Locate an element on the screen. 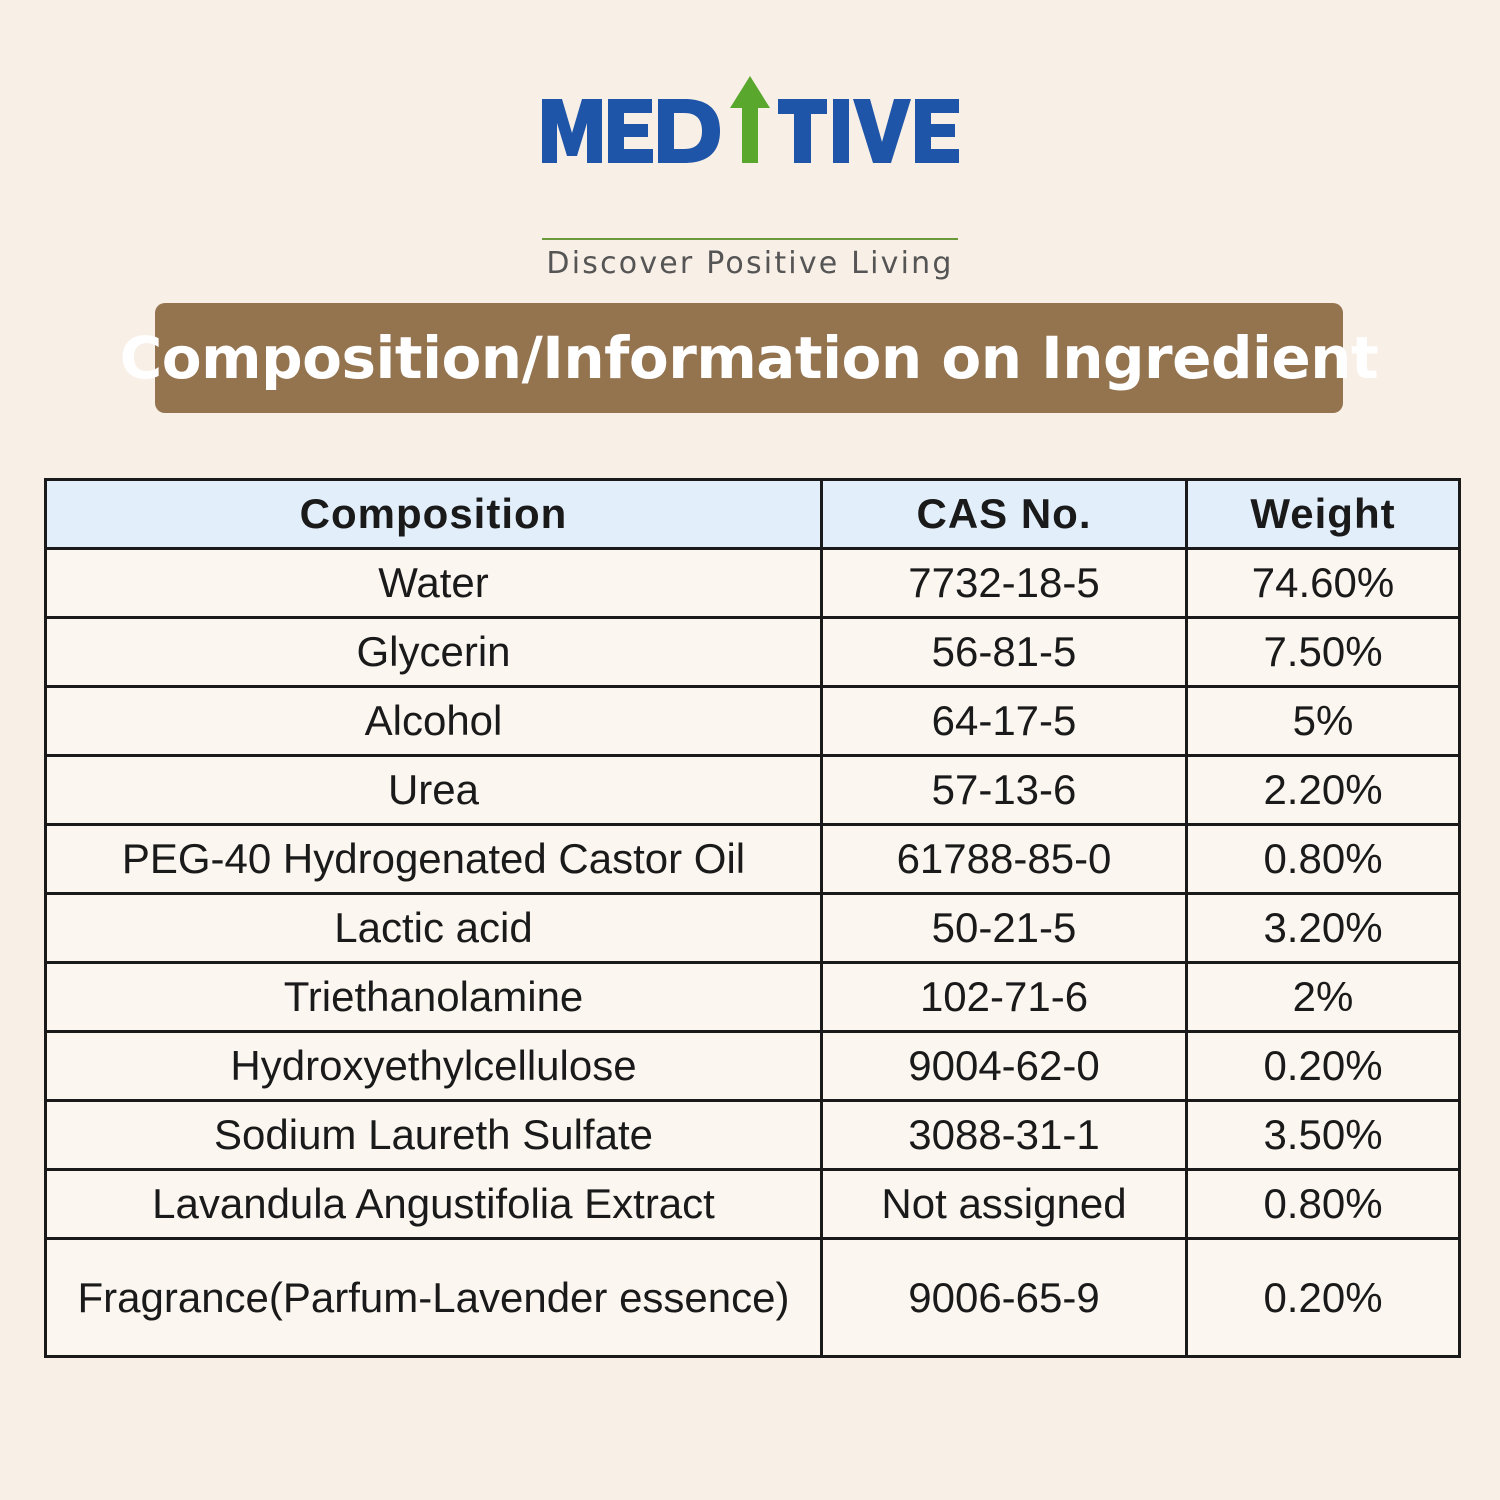 This screenshot has height=1500, width=1500. cas-cell: 102-71-6 is located at coordinates (1004, 997).